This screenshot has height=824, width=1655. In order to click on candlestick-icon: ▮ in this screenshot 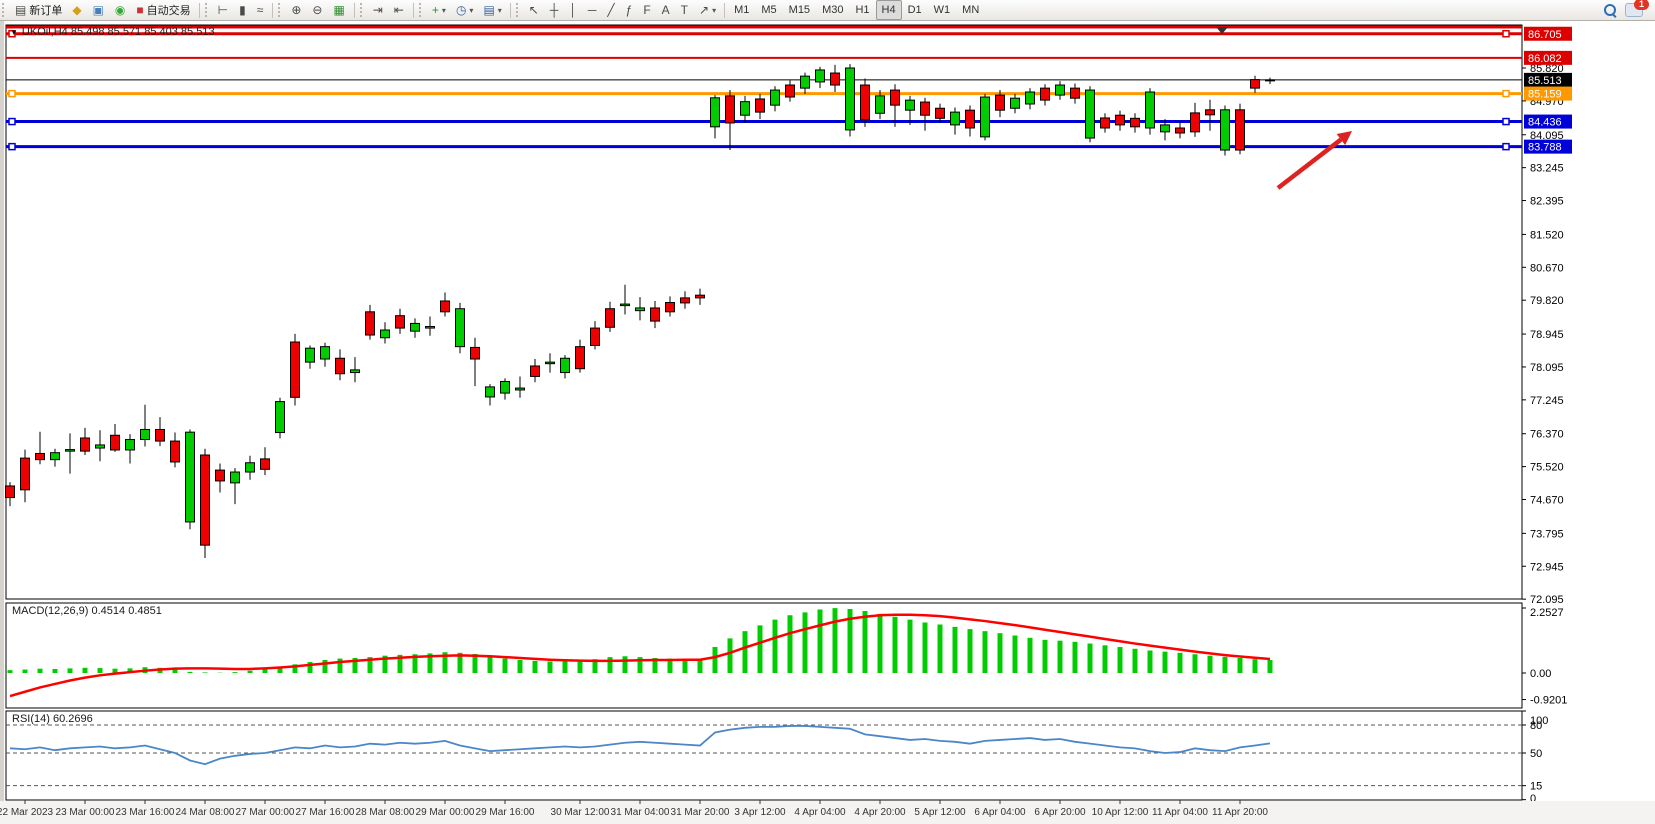, I will do `click(242, 10)`.